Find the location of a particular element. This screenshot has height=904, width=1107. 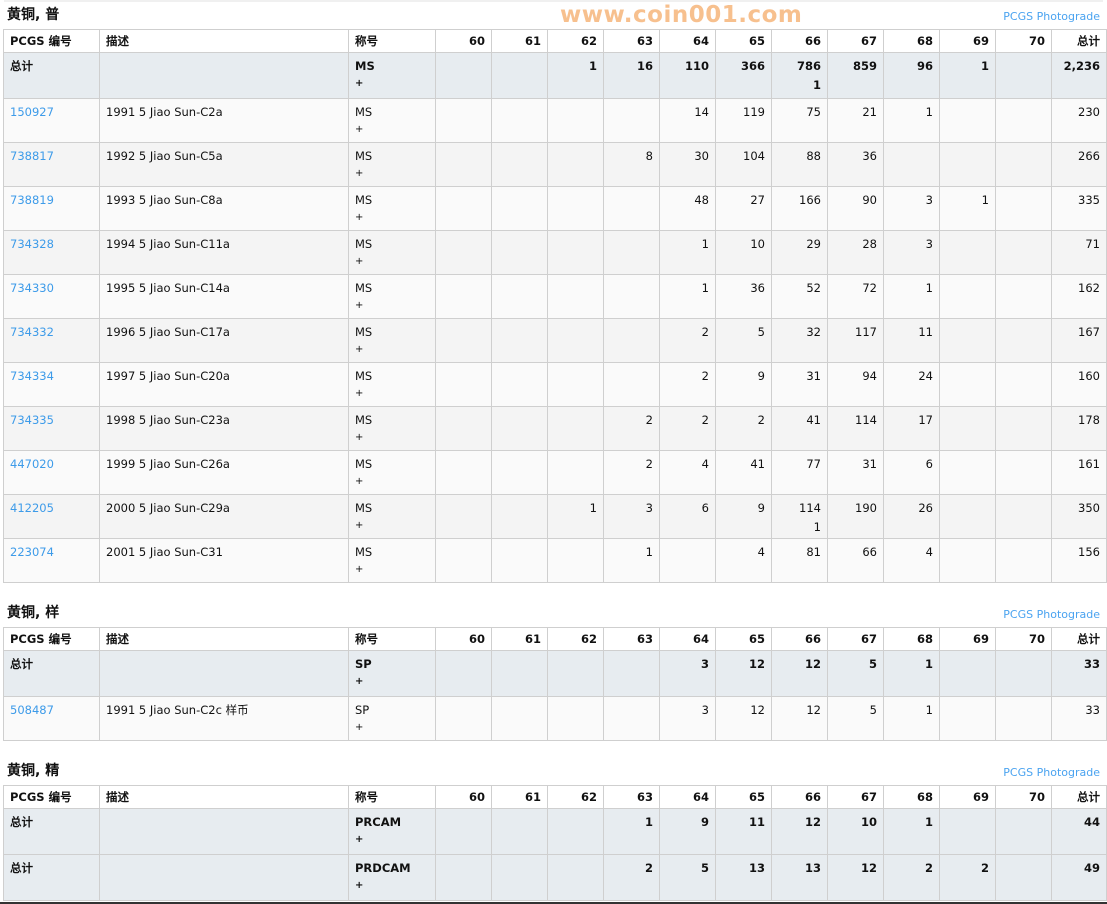

table-row: 223074 2001 5 Jiao Sun-C31 MS +1 4 81 66 4 156 is located at coordinates (555, 560).